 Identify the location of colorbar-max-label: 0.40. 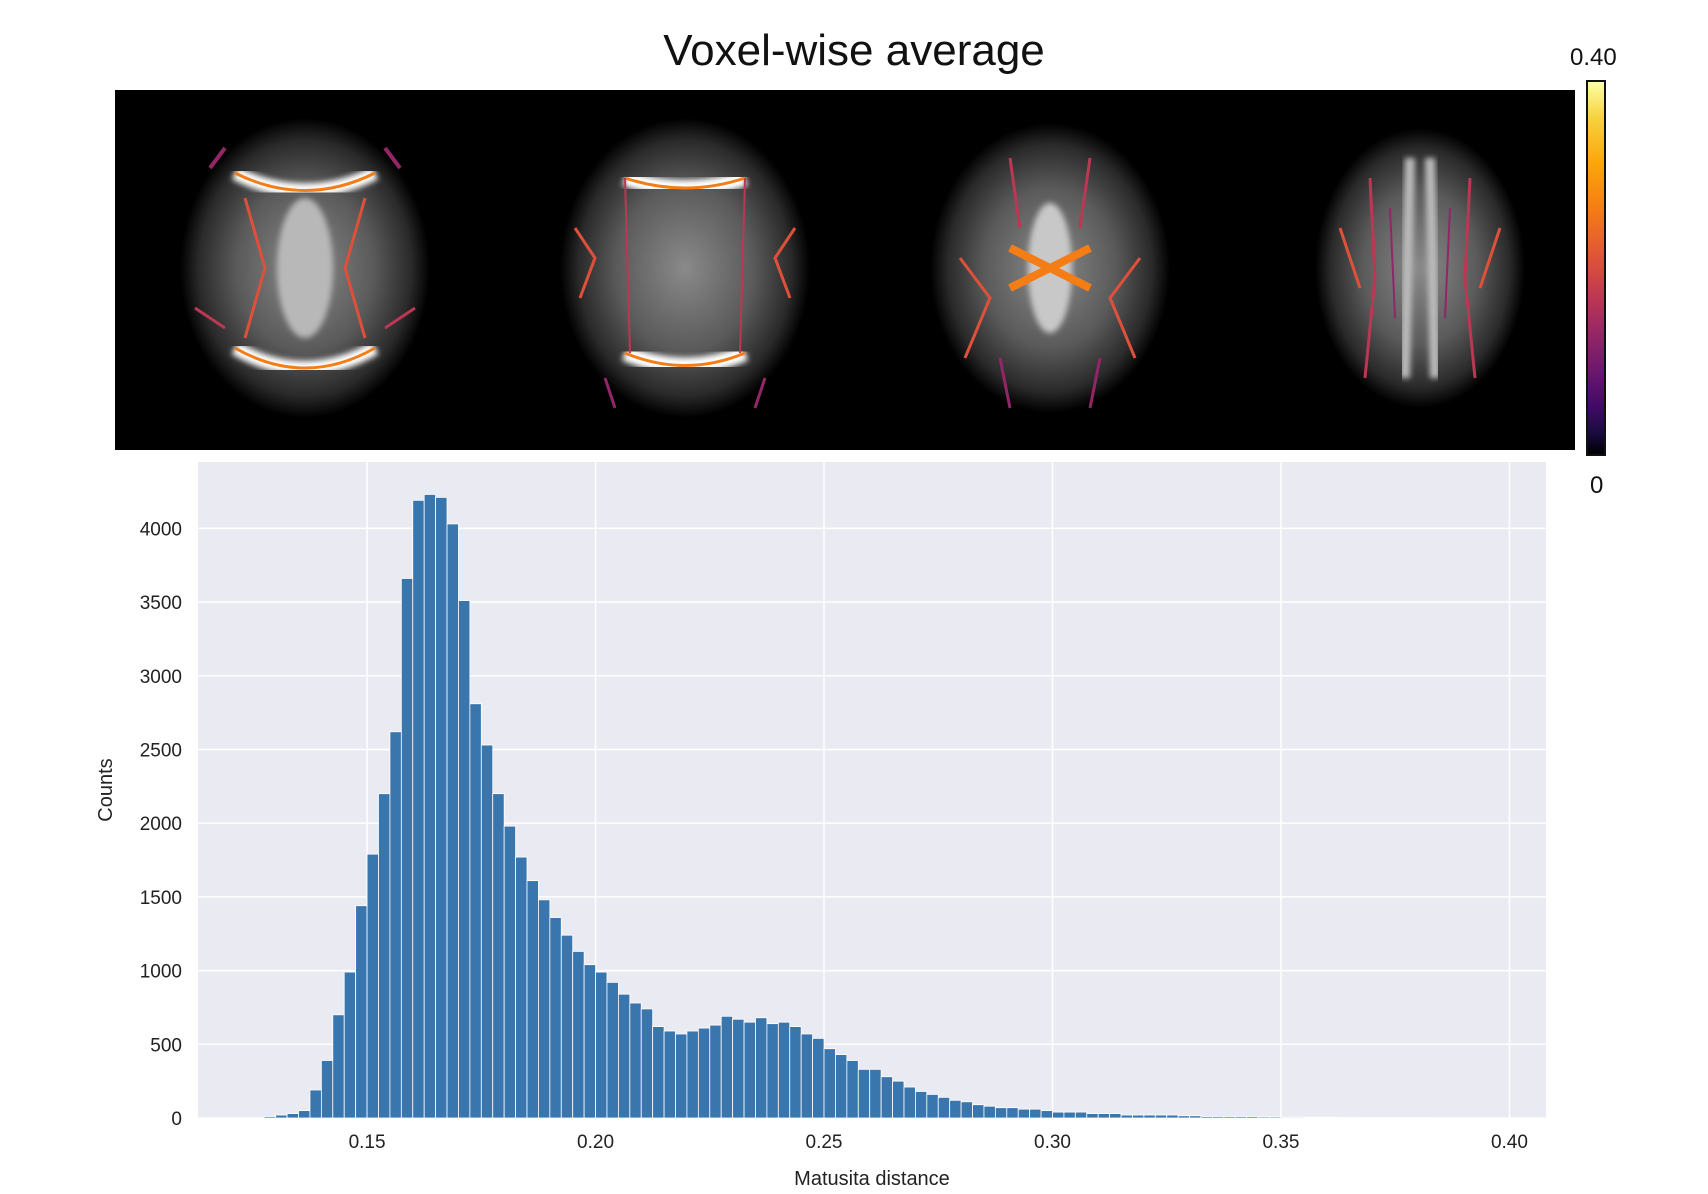
(1593, 57).